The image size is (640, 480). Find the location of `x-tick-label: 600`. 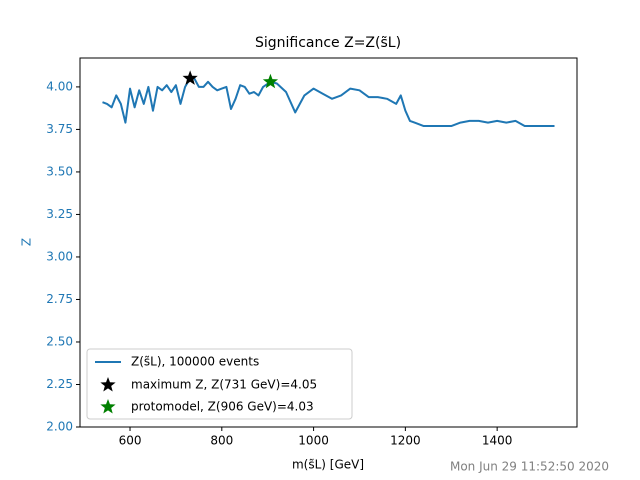

x-tick-label: 600 is located at coordinates (130, 441).